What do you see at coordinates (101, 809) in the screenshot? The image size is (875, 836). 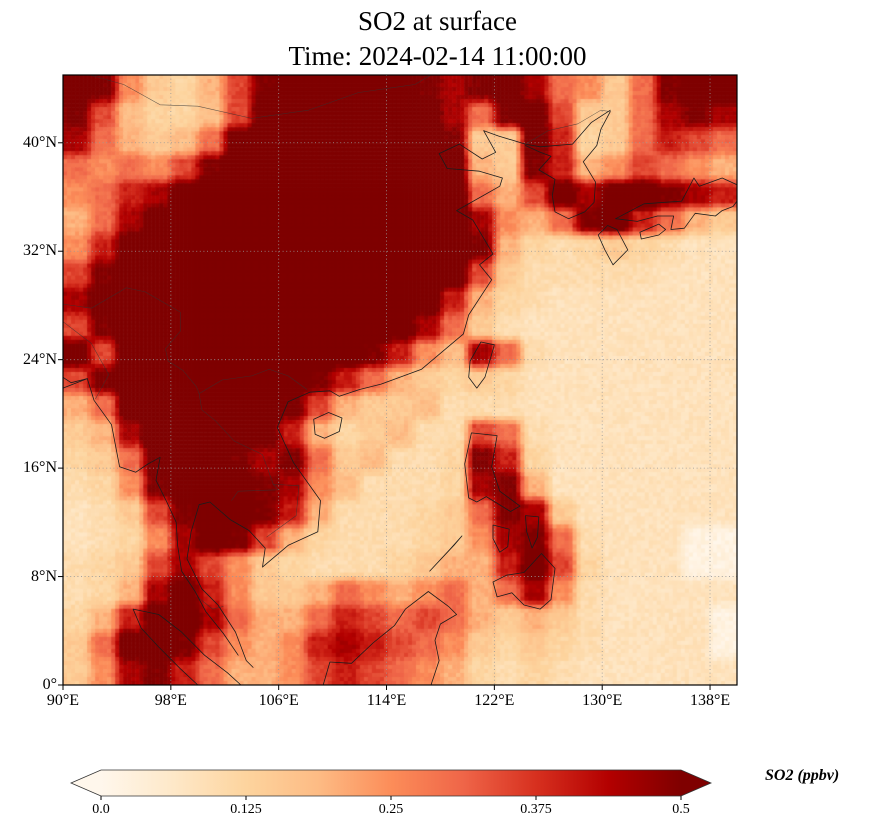 I see `colorbar-tick-label: 0.0` at bounding box center [101, 809].